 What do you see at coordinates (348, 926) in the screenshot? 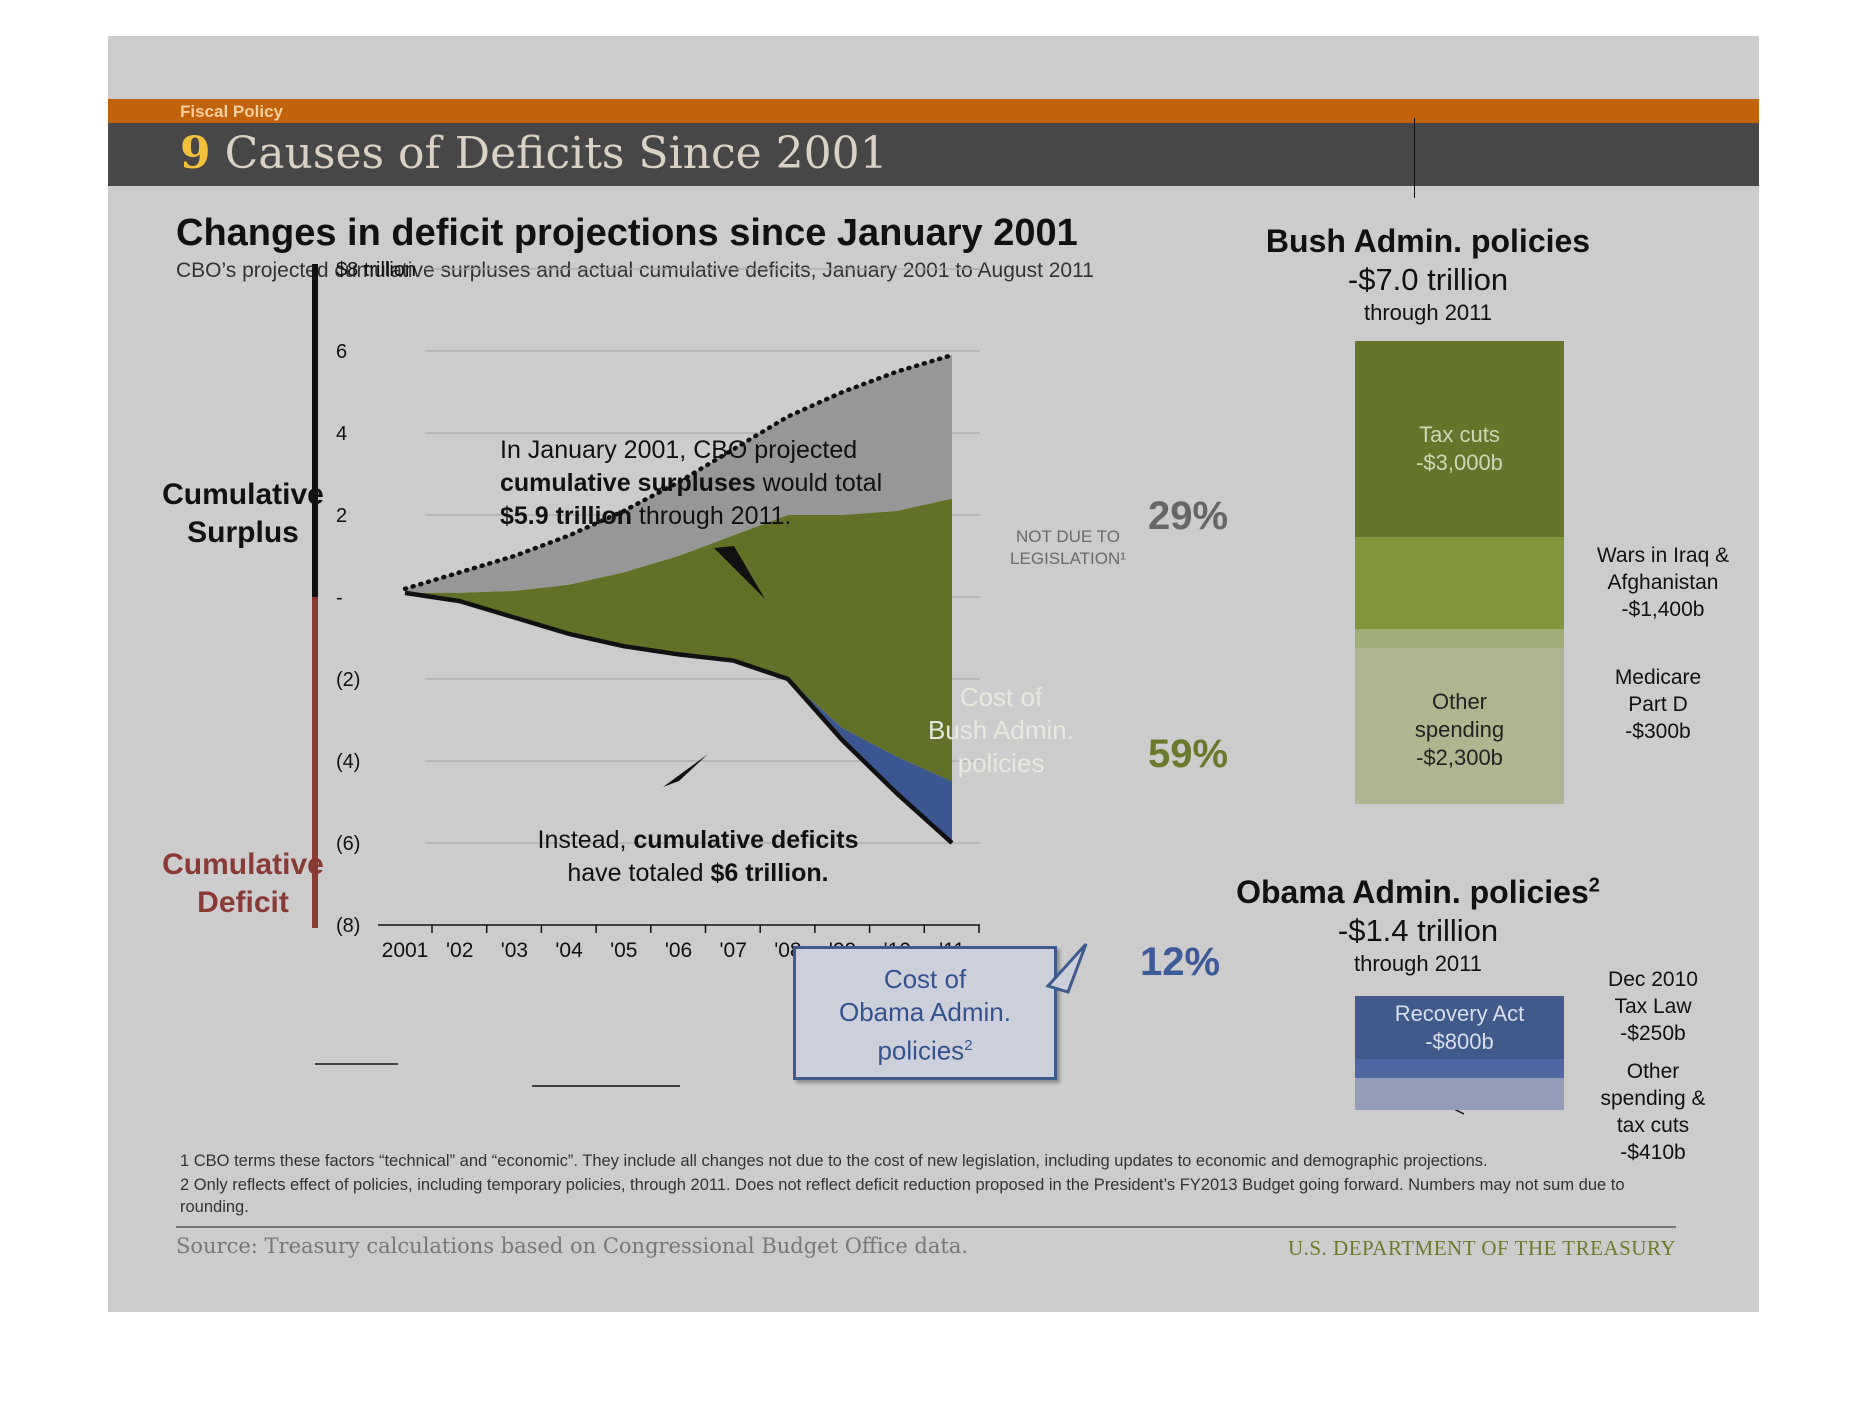
I see `y-tick-label: (8)` at bounding box center [348, 926].